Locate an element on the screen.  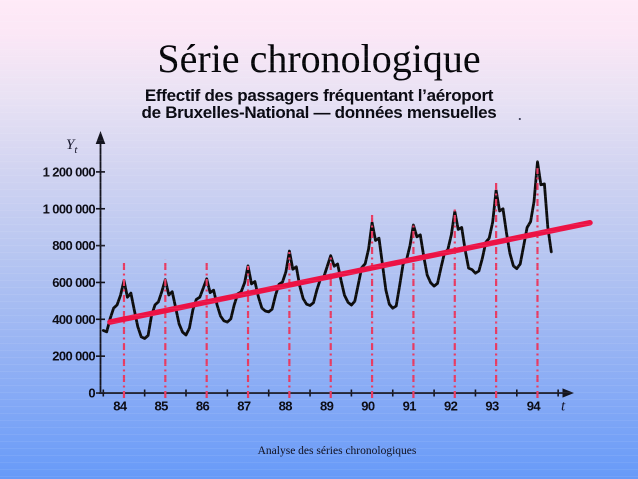
y-tick-label: 0 is located at coordinates (91, 393).